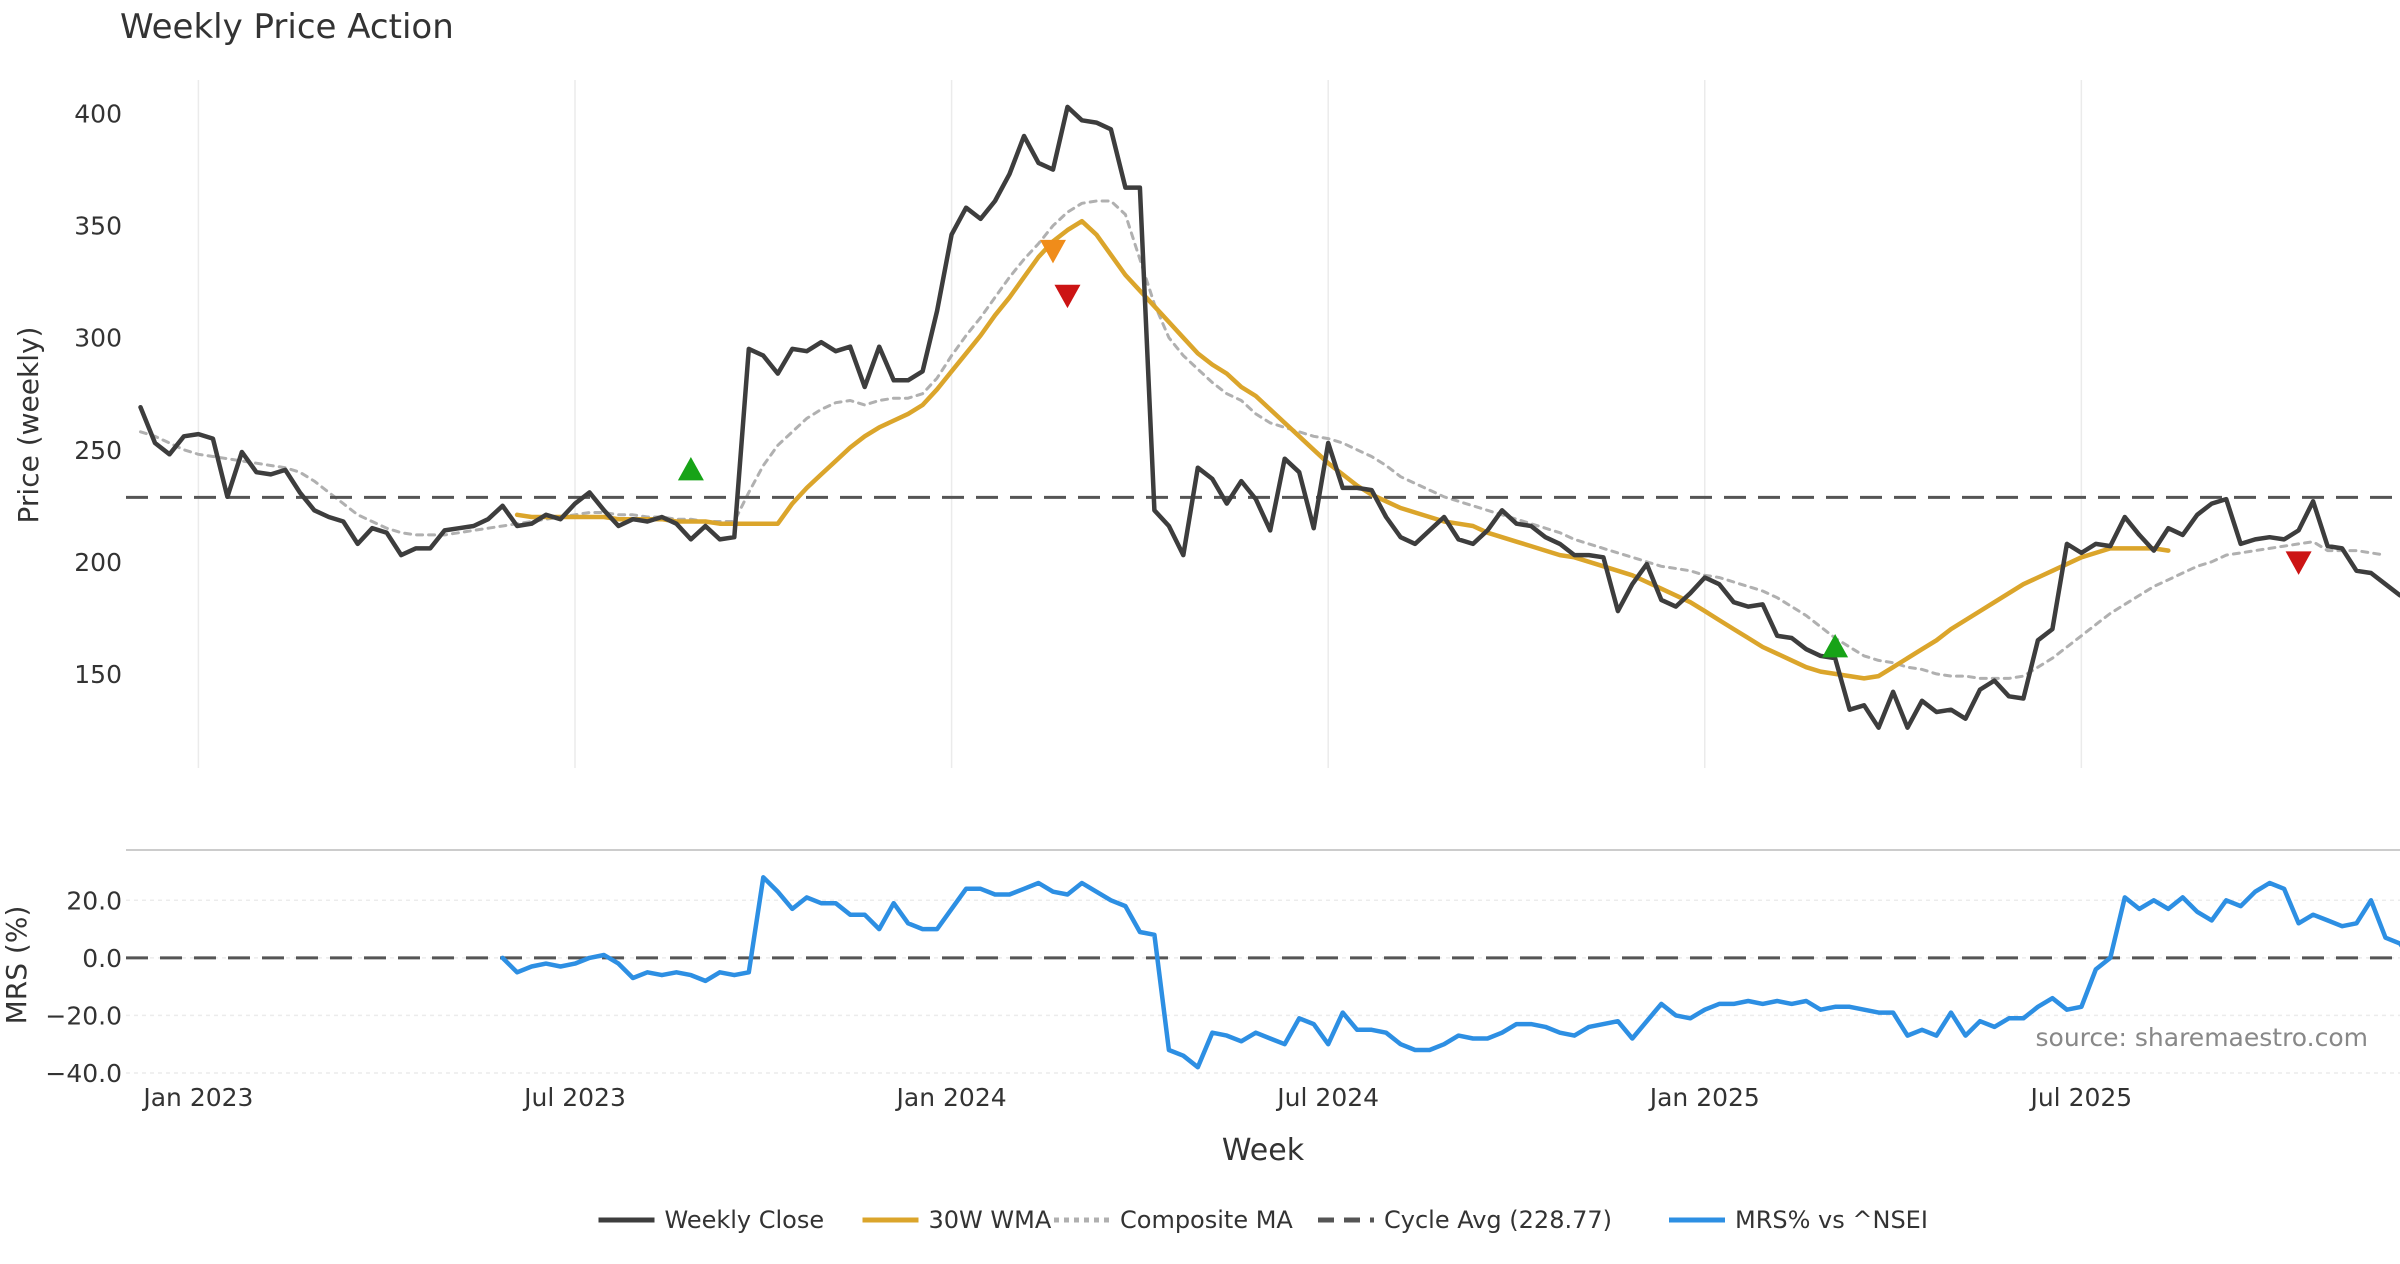 The width and height of the screenshot is (2400, 1264). What do you see at coordinates (102, 958) in the screenshot?
I see `mrs-y-tick-label: 0.0` at bounding box center [102, 958].